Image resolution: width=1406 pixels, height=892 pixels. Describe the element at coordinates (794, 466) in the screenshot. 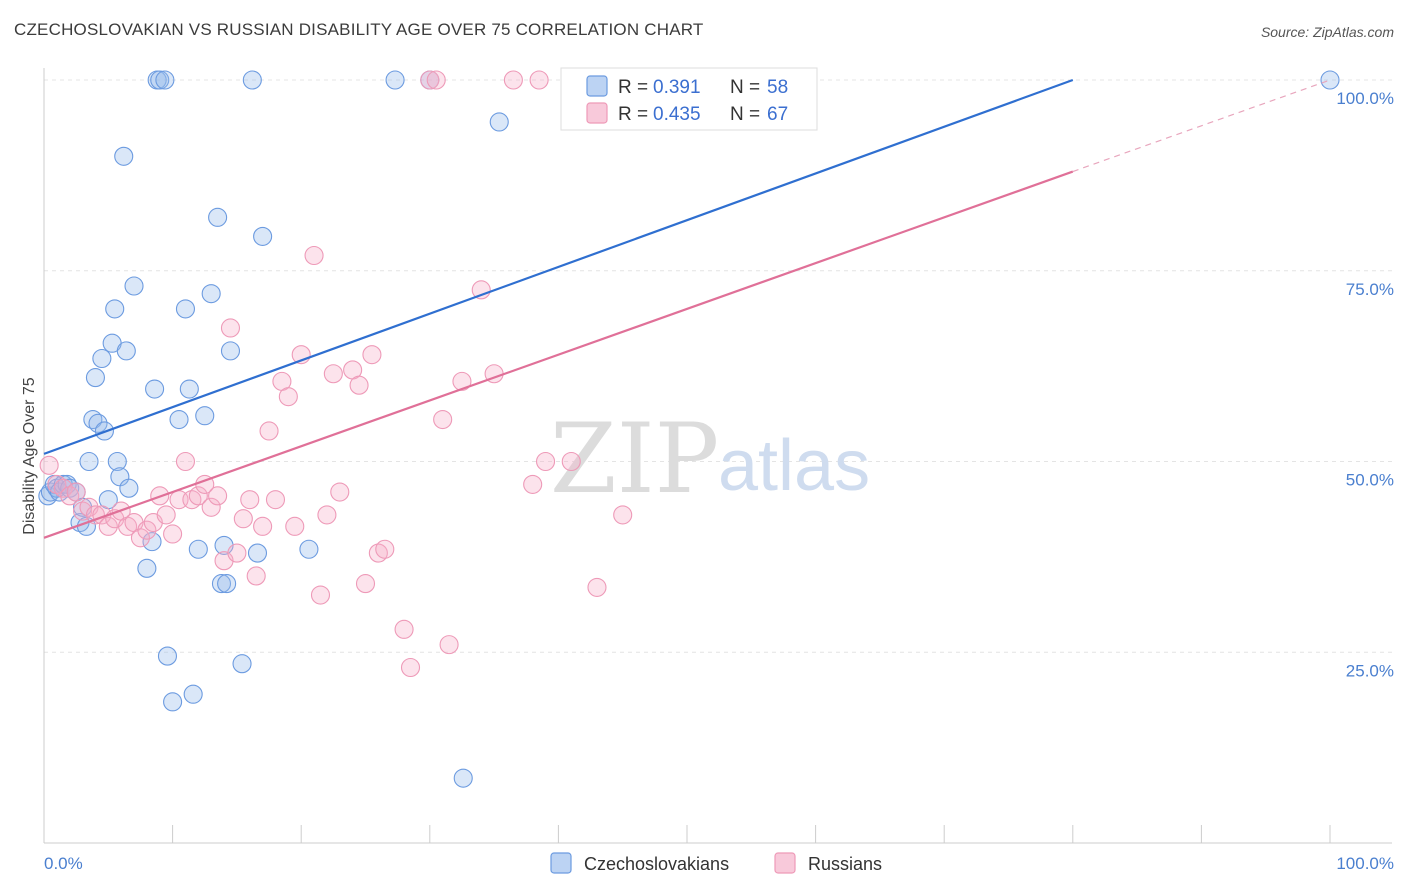

I see `watermark-atlas: atlas` at that location.